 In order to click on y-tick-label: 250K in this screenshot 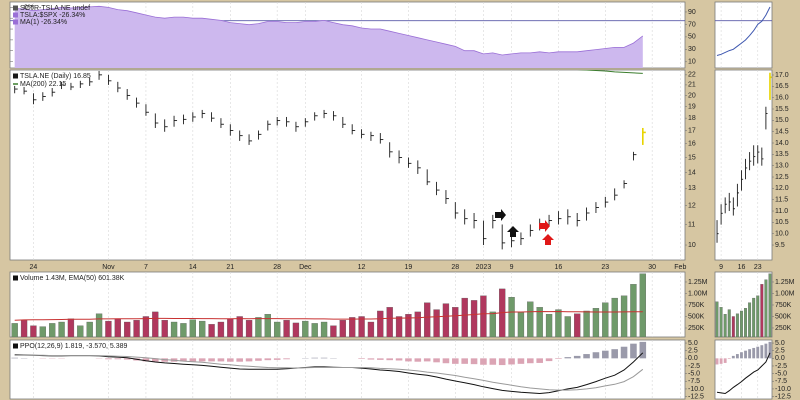, I will do `click(783, 328)`.